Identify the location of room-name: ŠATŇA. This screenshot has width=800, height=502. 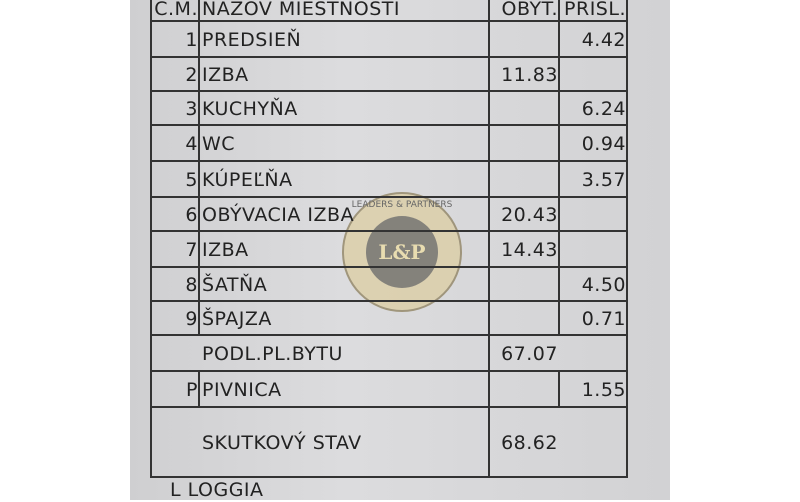
(235, 285).